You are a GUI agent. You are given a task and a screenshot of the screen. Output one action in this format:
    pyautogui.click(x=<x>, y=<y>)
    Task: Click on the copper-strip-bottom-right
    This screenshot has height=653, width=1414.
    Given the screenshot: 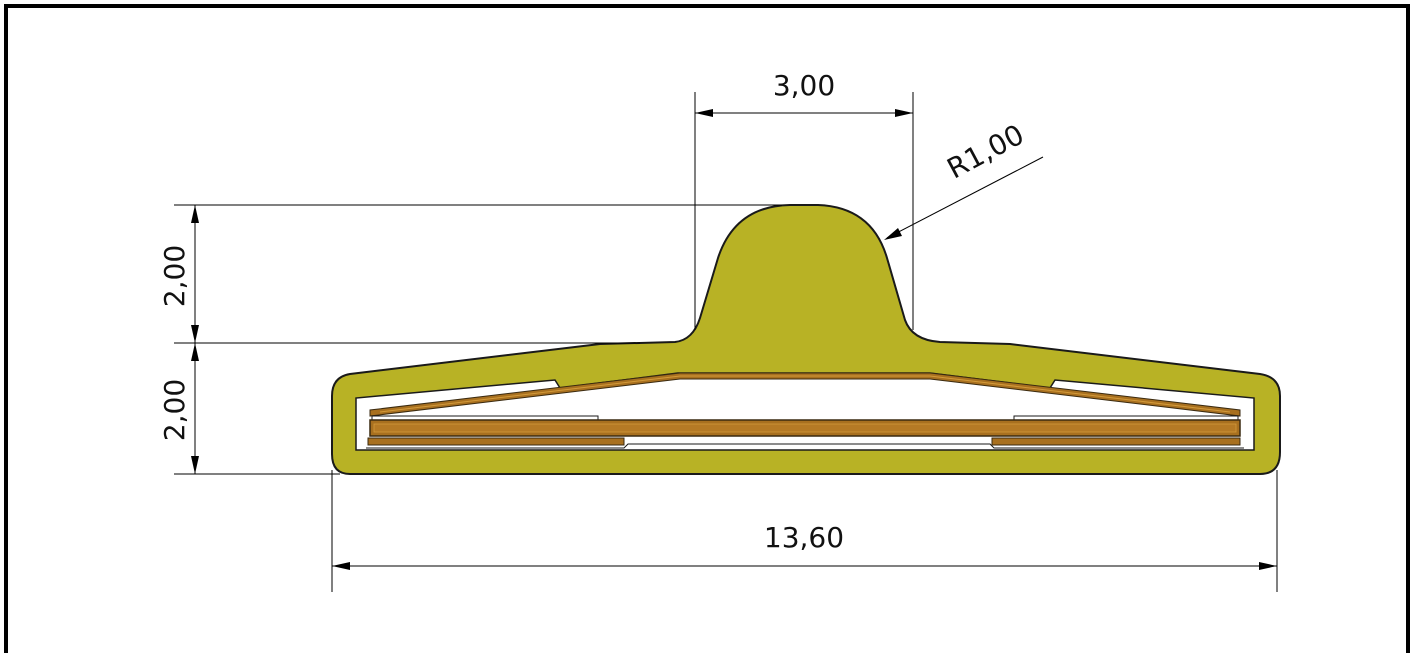 What is the action you would take?
    pyautogui.click(x=1116, y=441)
    